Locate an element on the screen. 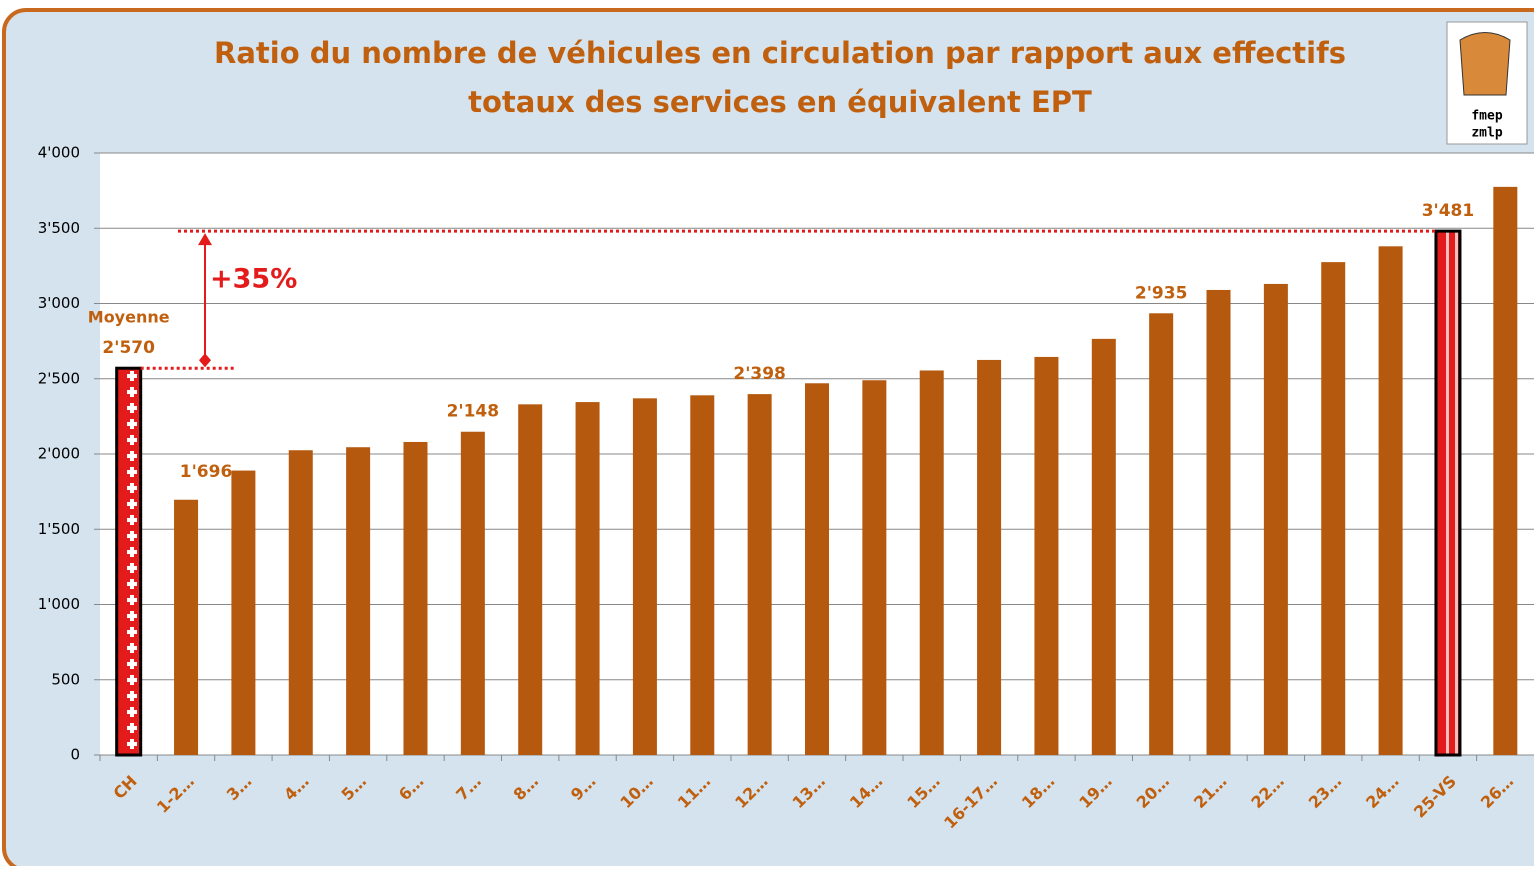  chart-title: totaux des services en équivalent EPT is located at coordinates (780, 102).